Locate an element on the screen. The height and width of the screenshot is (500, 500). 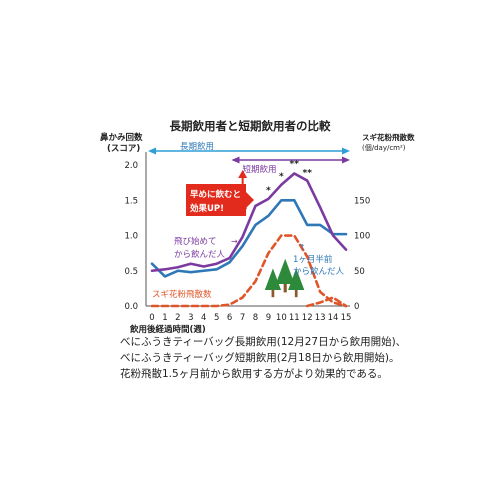
x-tick-label: 8 is located at coordinates (255, 318).